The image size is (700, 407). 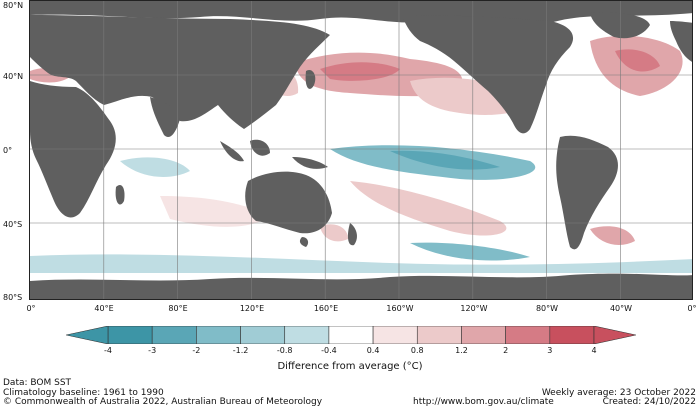 I want to click on footer-data-source: Data: BOM SST, so click(x=37, y=383).